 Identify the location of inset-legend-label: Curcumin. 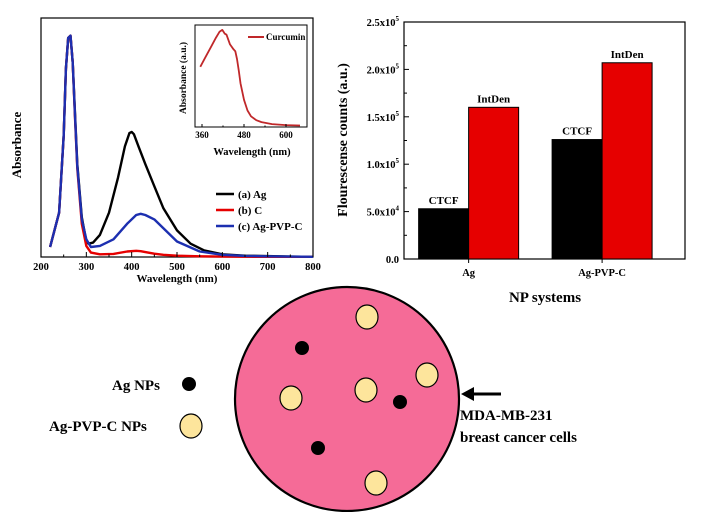
(285, 37).